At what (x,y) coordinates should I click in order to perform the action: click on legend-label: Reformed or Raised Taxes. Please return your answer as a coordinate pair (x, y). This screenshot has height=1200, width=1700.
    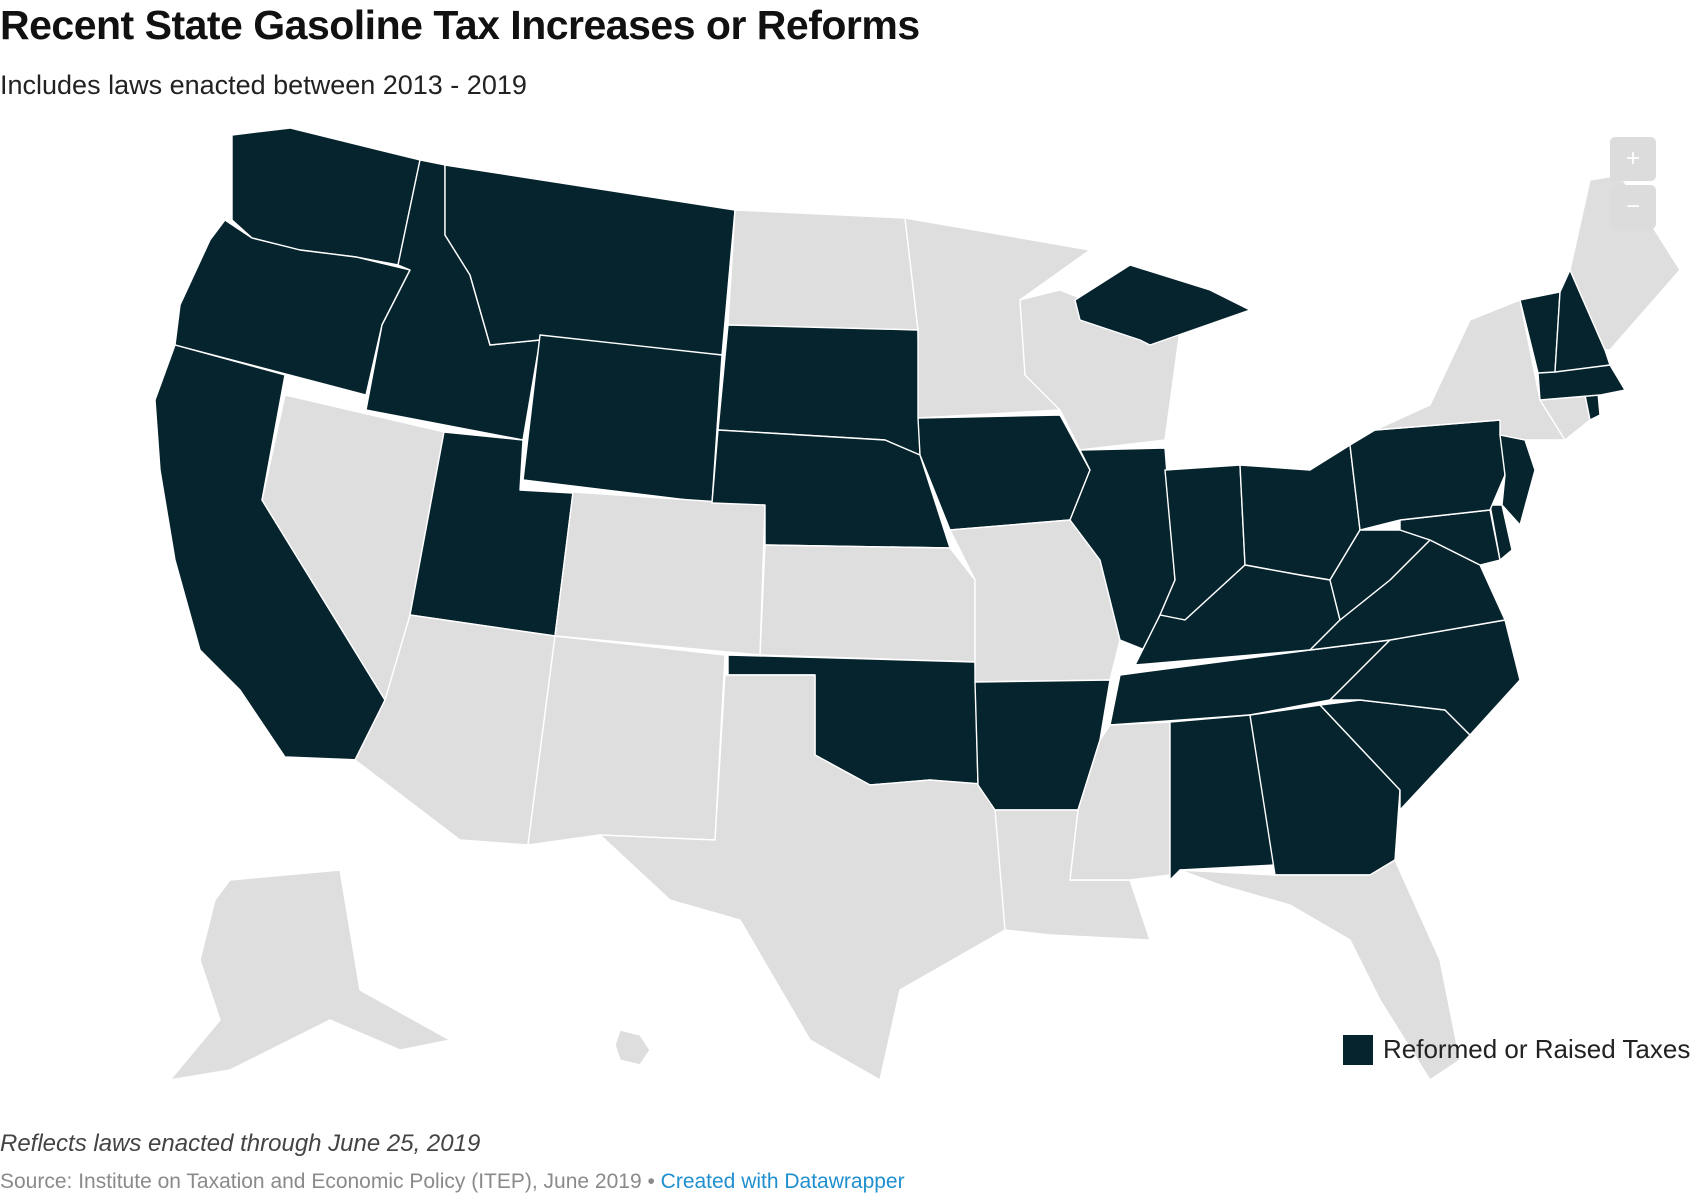
    Looking at the image, I should click on (1537, 1049).